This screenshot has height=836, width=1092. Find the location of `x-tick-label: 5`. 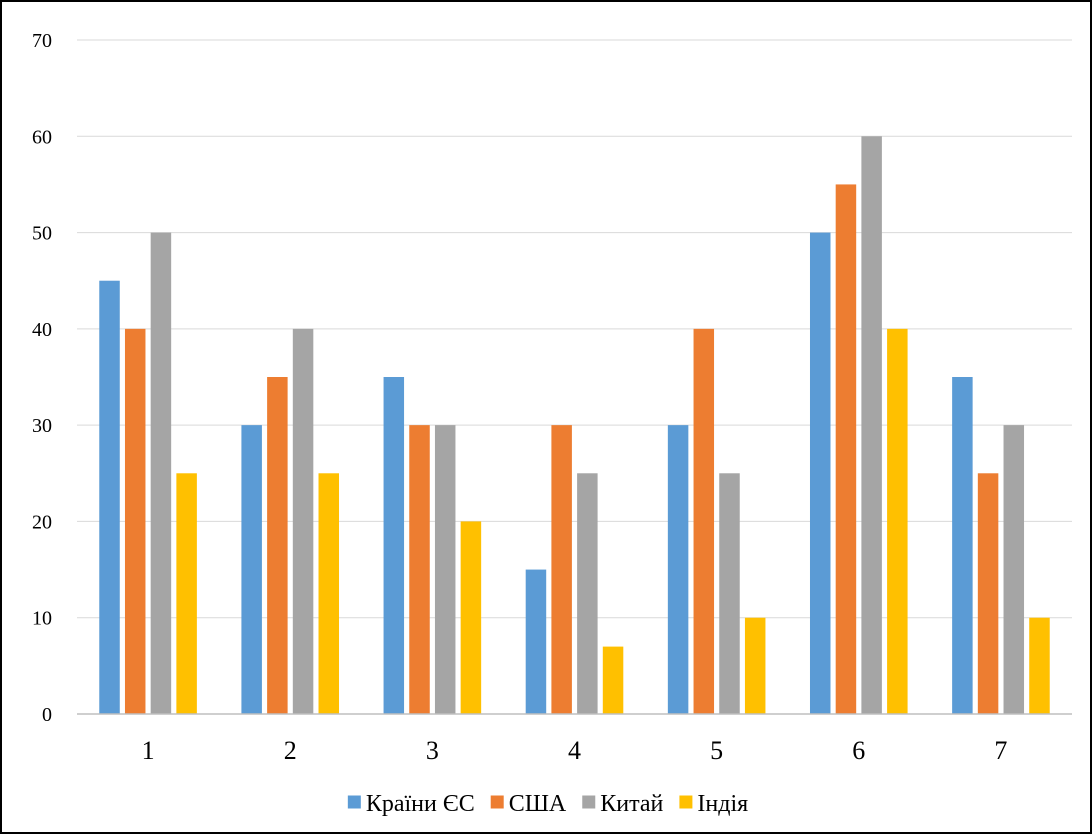

x-tick-label: 5 is located at coordinates (716, 750).